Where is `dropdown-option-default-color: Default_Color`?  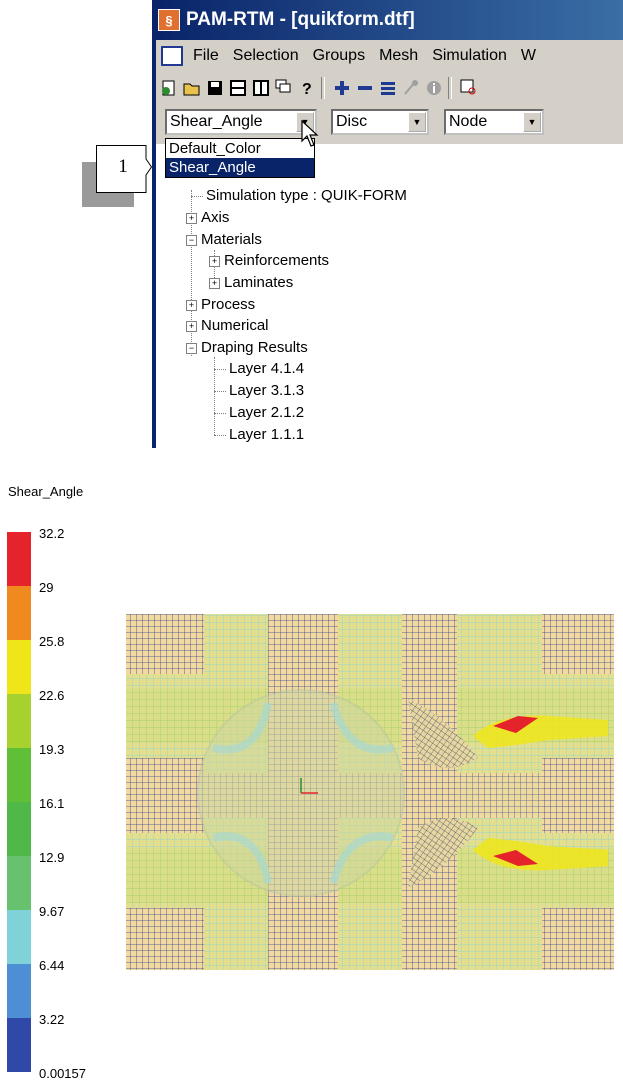 dropdown-option-default-color: Default_Color is located at coordinates (215, 148).